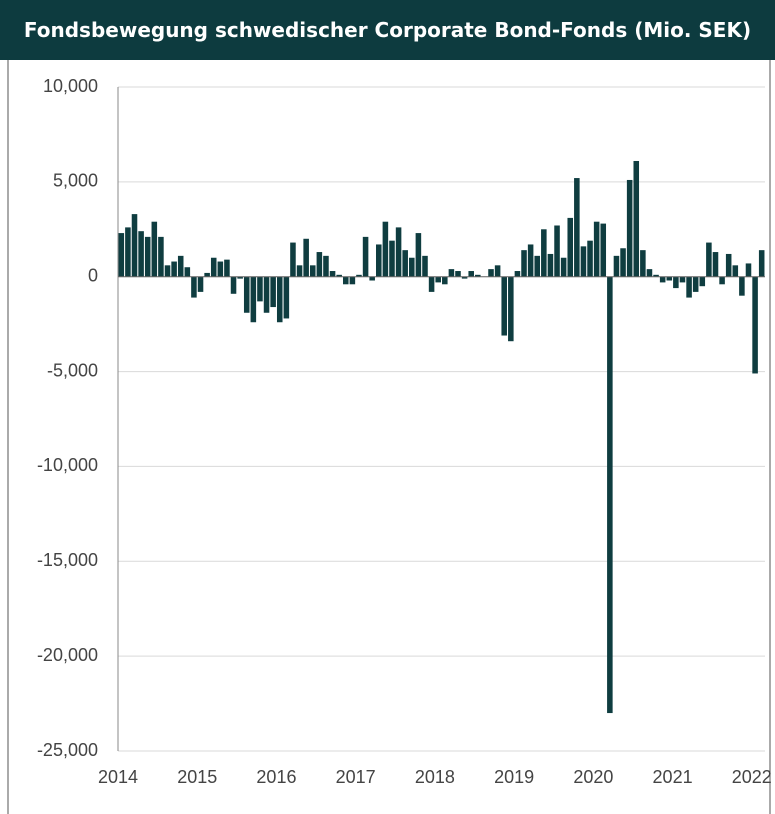  What do you see at coordinates (75, 181) in the screenshot?
I see `y-tick-label: 5,000` at bounding box center [75, 181].